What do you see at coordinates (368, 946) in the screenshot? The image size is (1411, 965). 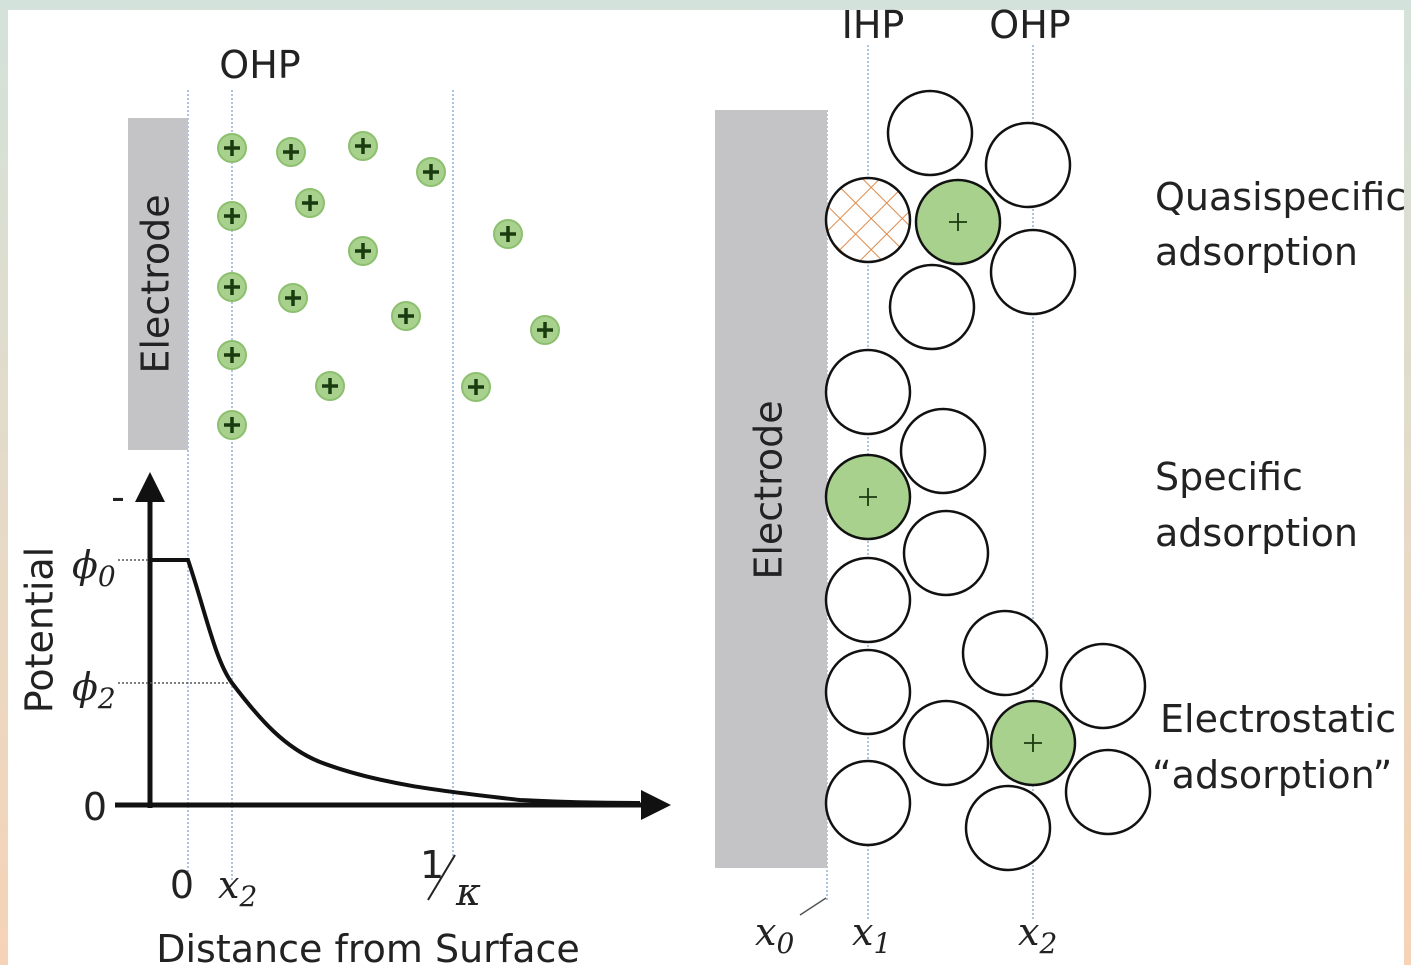 I see `x-axis-label: Distance from Surface` at bounding box center [368, 946].